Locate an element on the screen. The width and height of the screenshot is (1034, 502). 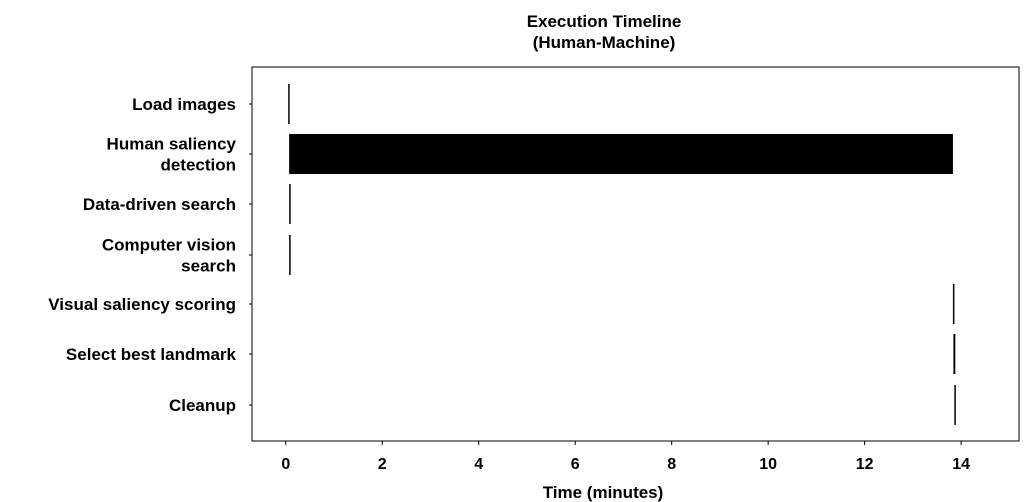
x-tick-label: 4 is located at coordinates (478, 464).